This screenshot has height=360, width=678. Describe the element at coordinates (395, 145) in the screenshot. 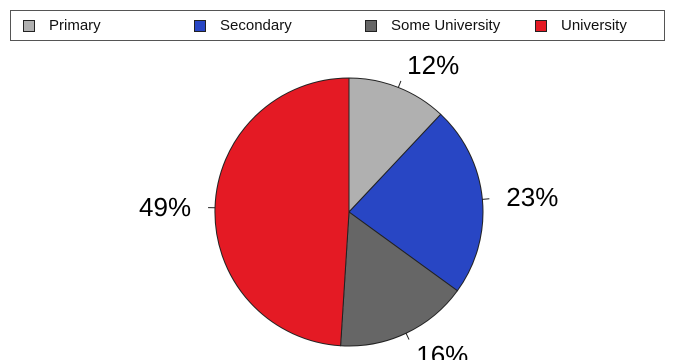

I see `pie-slice-primary` at that location.